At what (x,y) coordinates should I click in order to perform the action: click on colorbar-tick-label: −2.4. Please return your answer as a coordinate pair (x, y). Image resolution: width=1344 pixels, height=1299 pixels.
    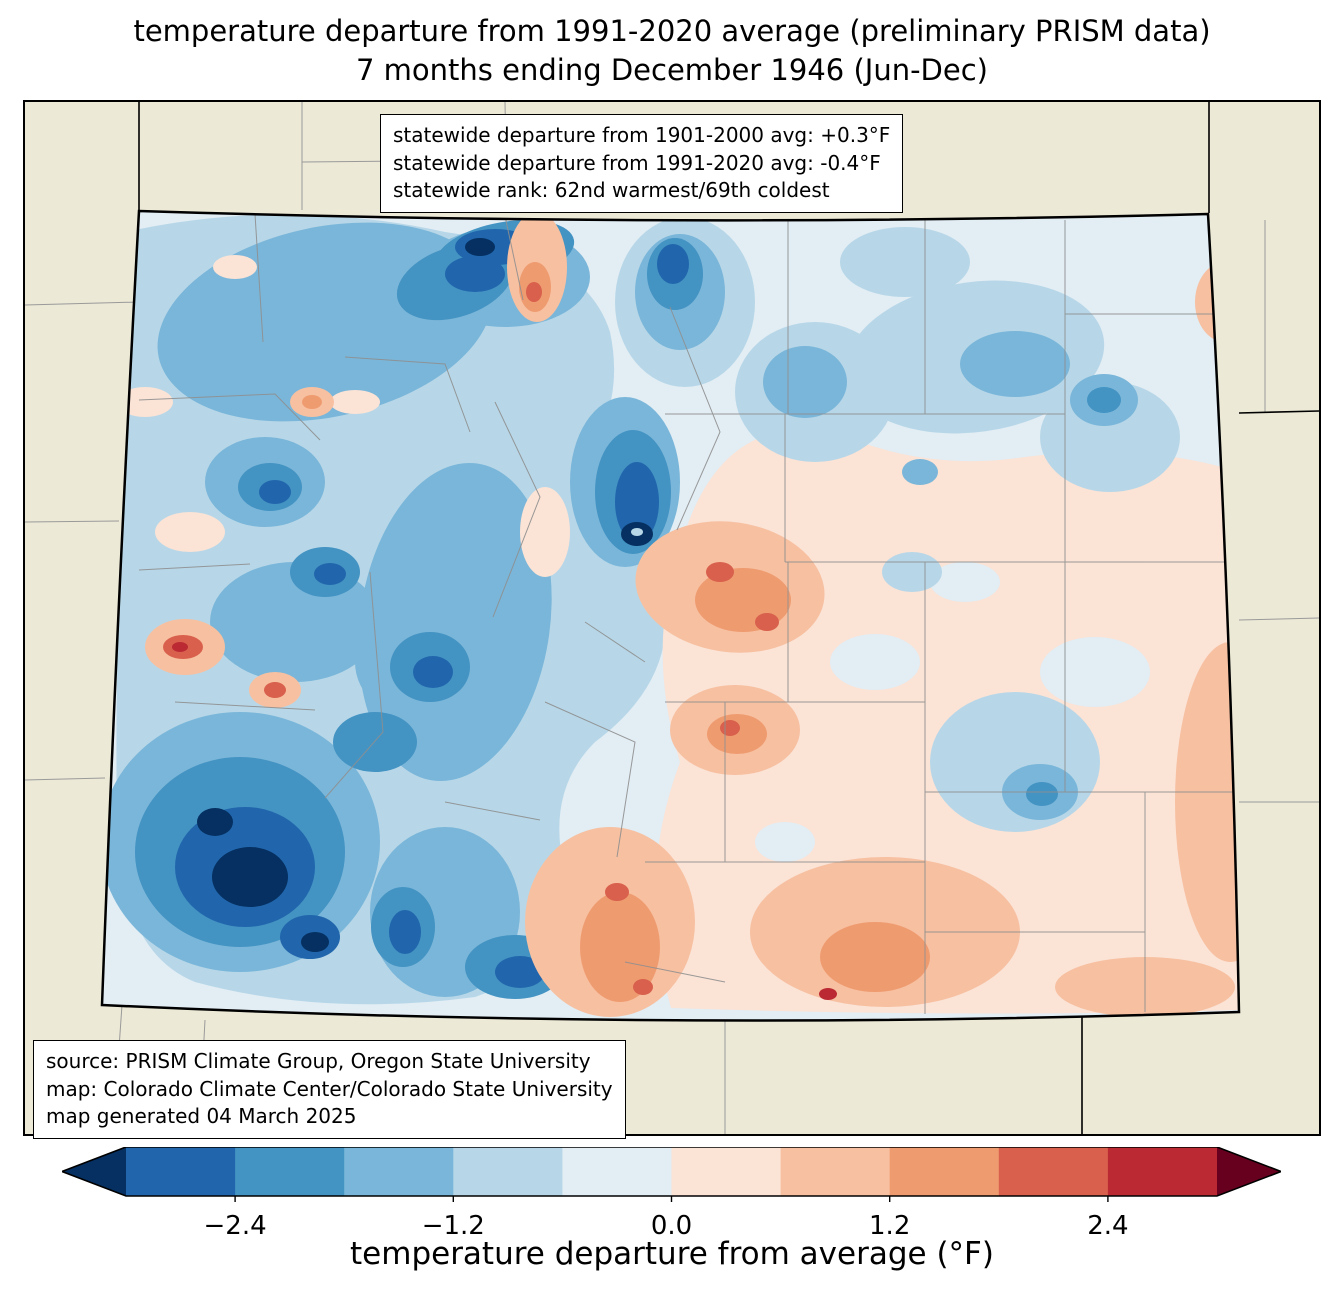
    Looking at the image, I should click on (235, 1226).